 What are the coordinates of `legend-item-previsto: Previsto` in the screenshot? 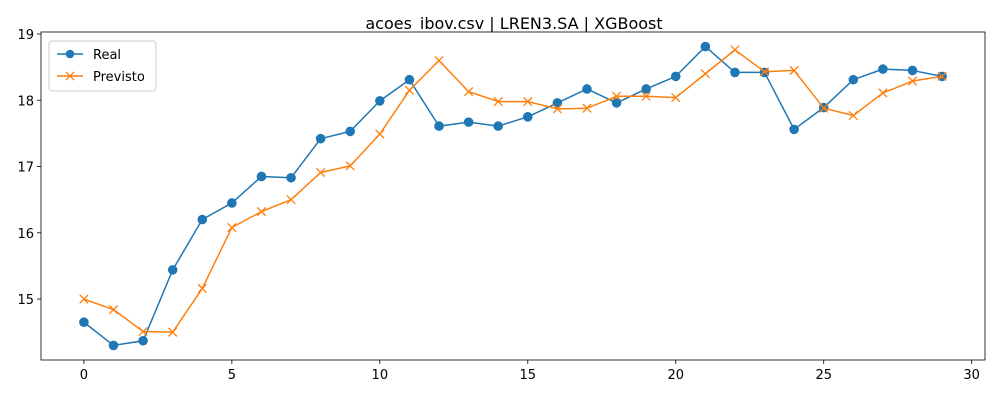 It's located at (101, 77).